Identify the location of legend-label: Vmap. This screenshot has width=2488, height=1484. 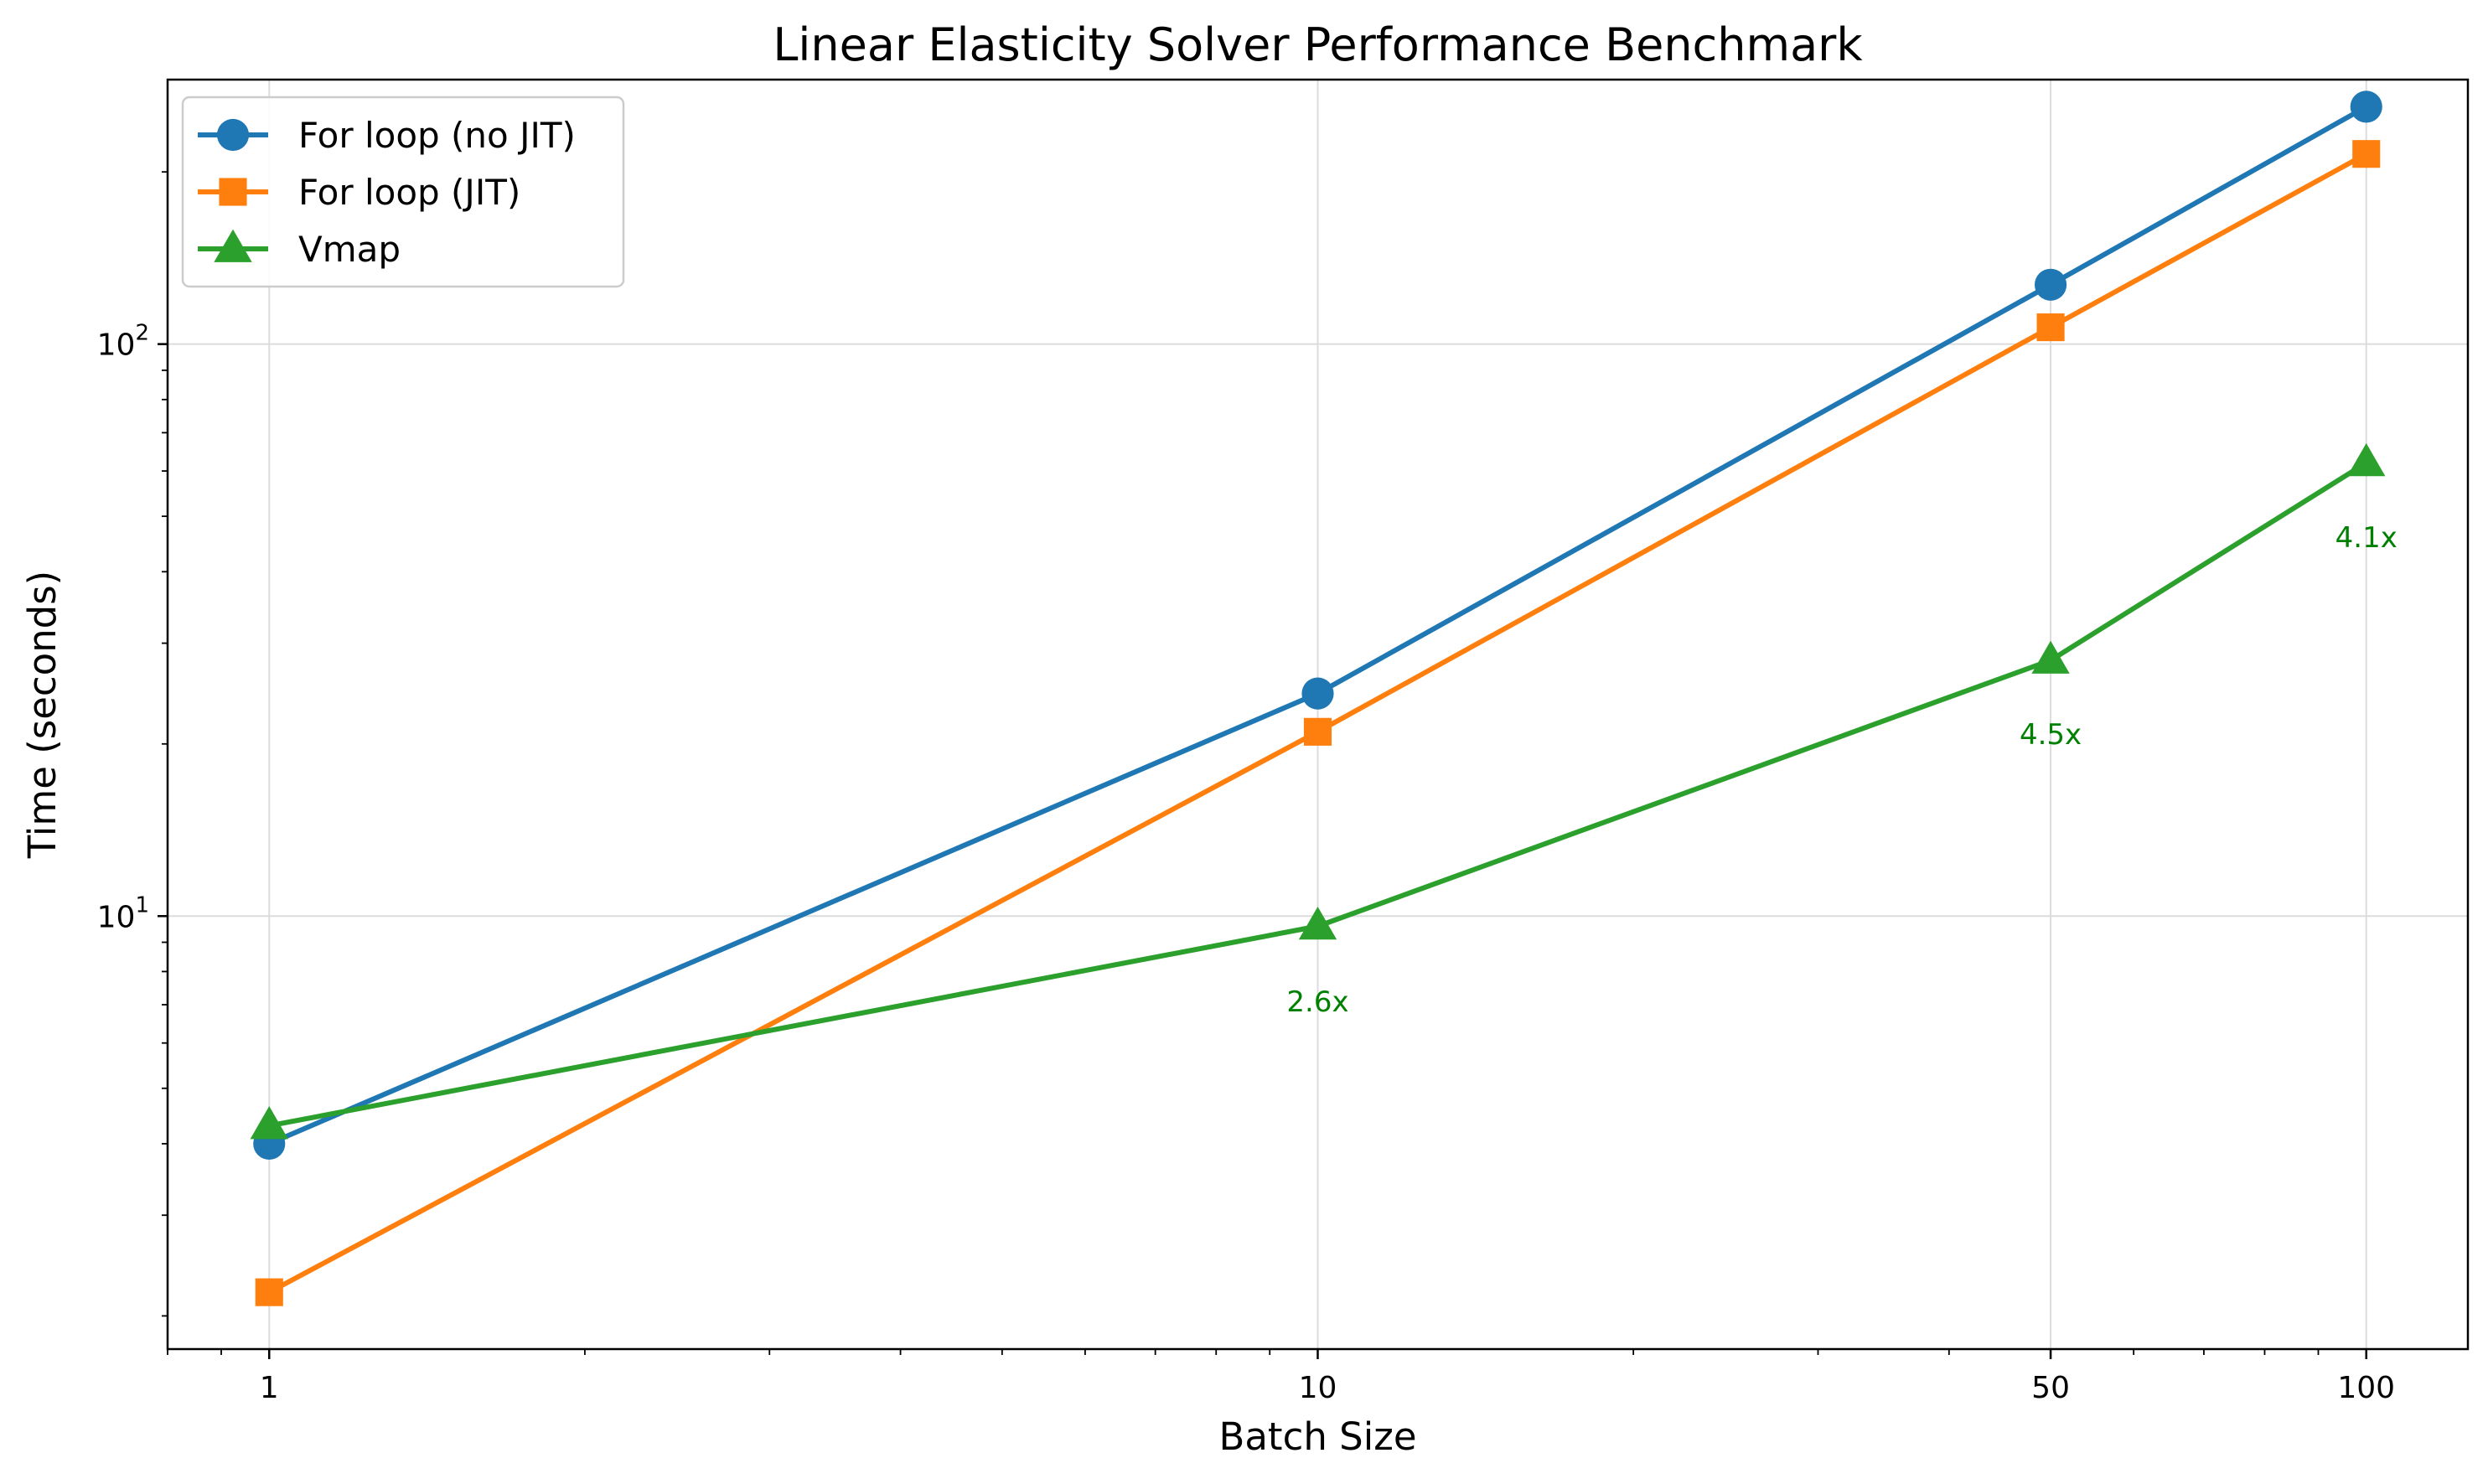
(349, 250).